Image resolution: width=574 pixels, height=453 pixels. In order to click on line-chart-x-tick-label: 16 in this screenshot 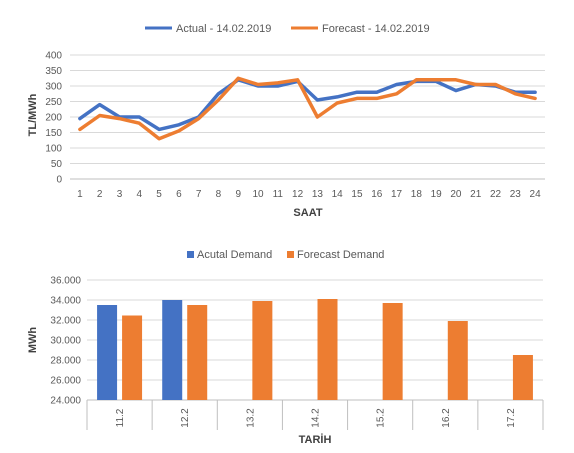, I will do `click(377, 194)`.